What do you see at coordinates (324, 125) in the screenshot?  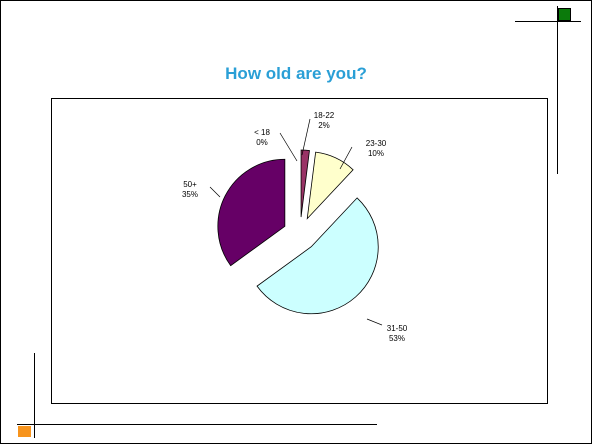 I see `slice-percent-label: 2%` at bounding box center [324, 125].